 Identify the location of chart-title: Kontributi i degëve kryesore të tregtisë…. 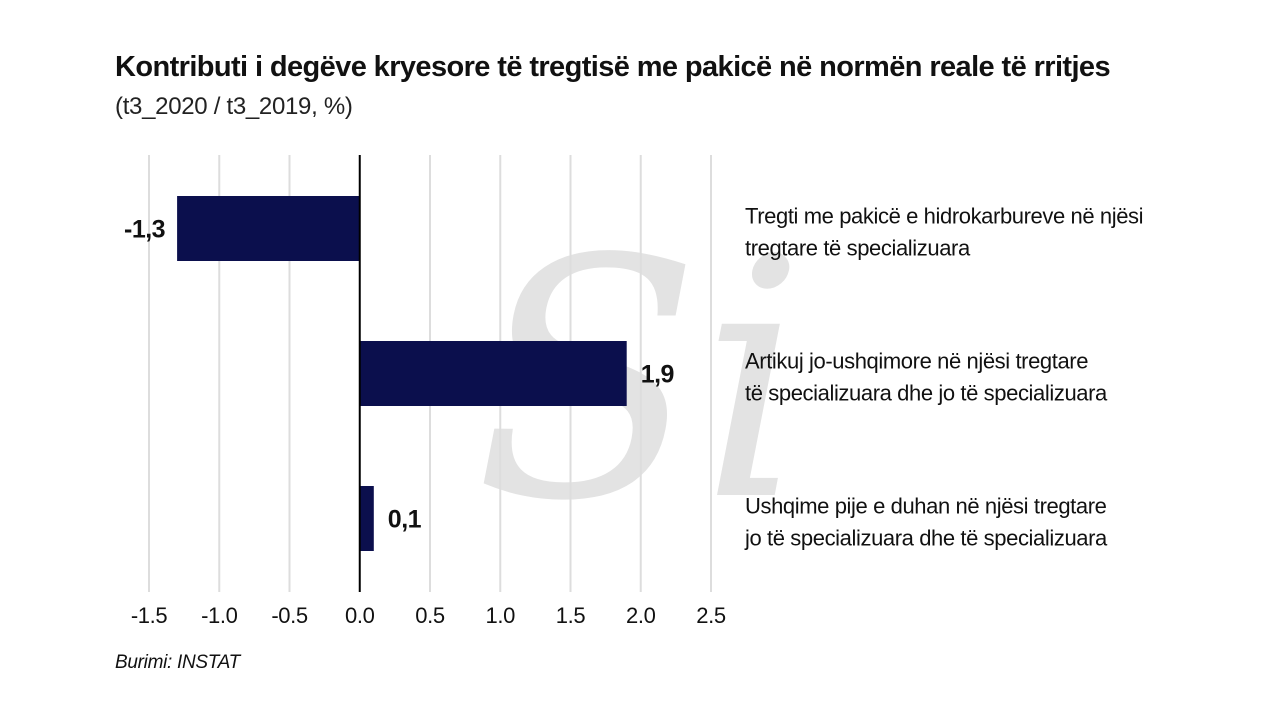
(615, 87).